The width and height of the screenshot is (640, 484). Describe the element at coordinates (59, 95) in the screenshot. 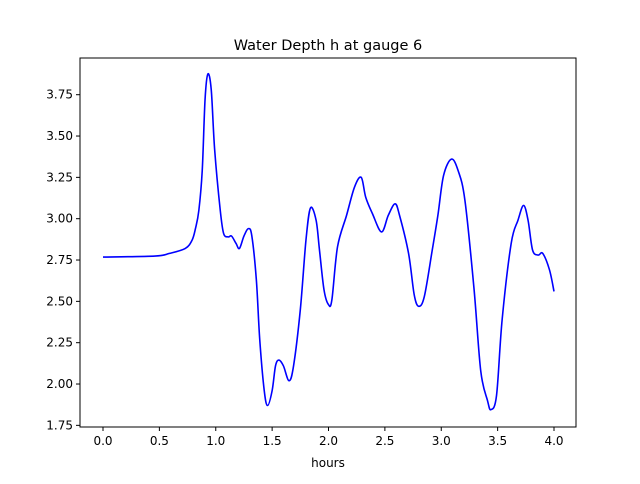

I see `y-tick-label: 3.75` at that location.